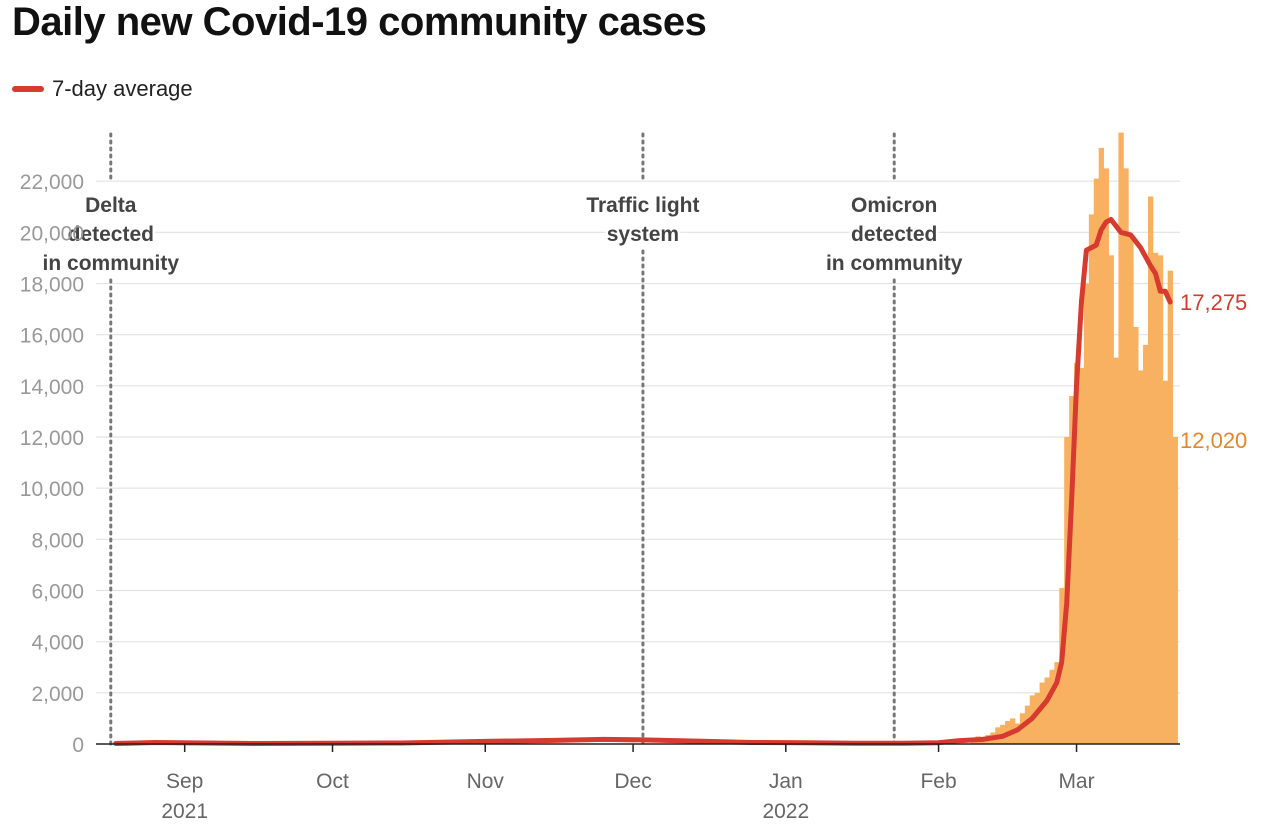 The height and width of the screenshot is (838, 1286). Describe the element at coordinates (1213, 302) in the screenshot. I see `line-end-label: 17,275` at that location.